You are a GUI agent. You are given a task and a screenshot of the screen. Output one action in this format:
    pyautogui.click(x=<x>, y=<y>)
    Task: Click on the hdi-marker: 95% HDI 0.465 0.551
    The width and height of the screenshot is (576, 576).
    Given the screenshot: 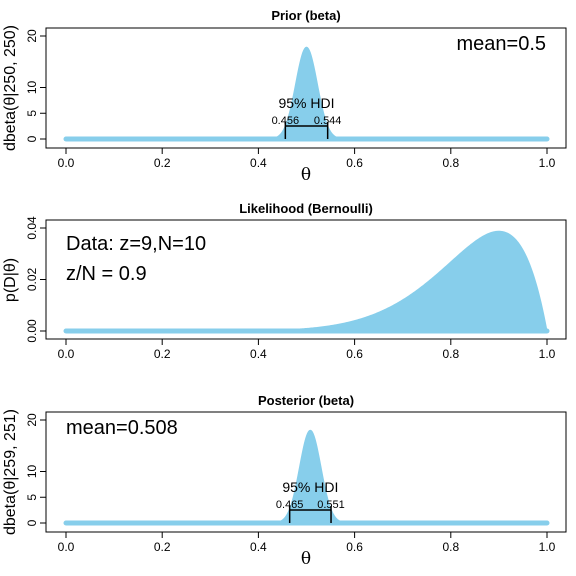 What is the action you would take?
    pyautogui.click(x=310, y=501)
    